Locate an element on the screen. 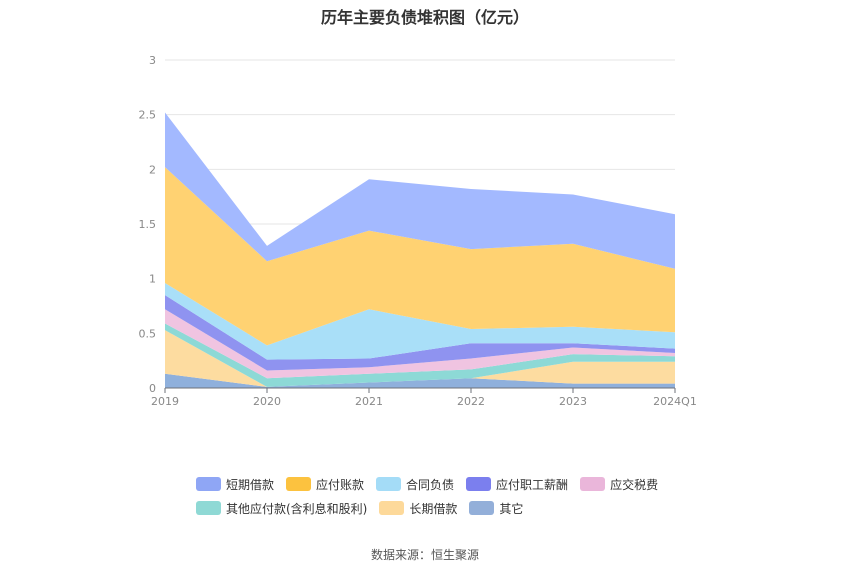 This screenshot has height=575, width=850. legend-item-accounts-payable: 应付账款 is located at coordinates (325, 484).